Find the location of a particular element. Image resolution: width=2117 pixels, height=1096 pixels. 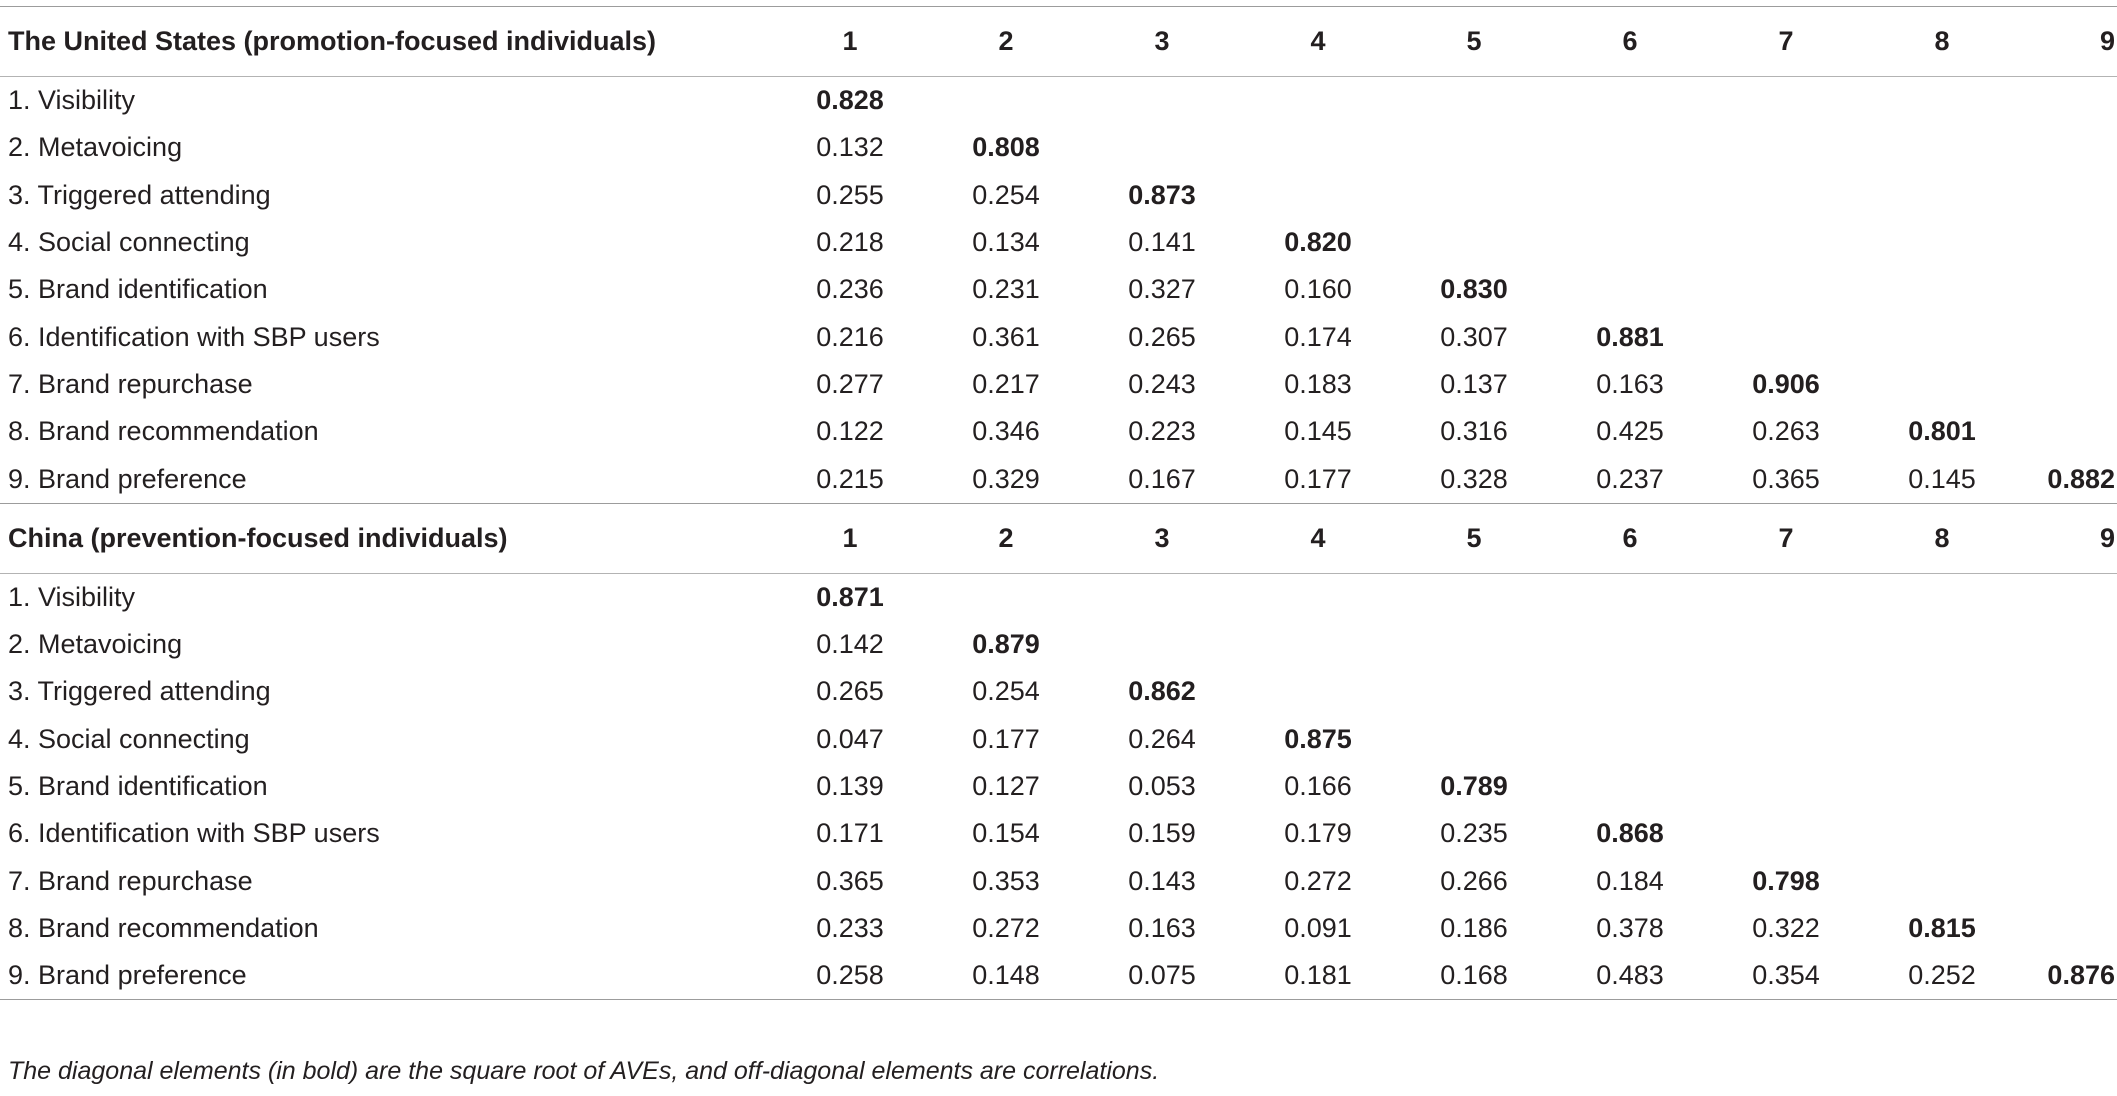

correlation-value: 0.365 is located at coordinates (1786, 478).